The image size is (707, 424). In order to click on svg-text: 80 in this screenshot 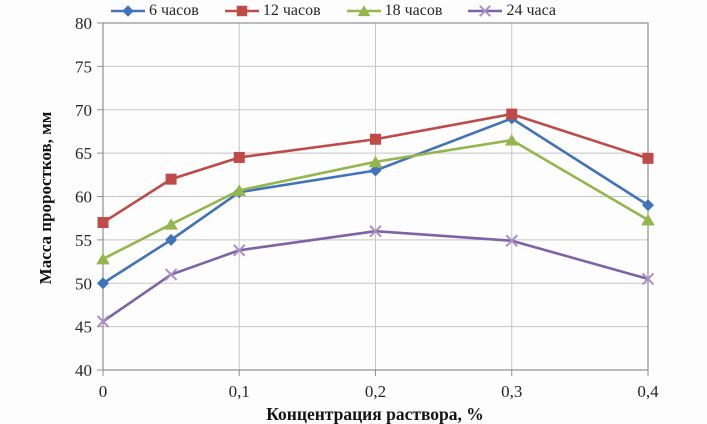, I will do `click(83, 23)`.